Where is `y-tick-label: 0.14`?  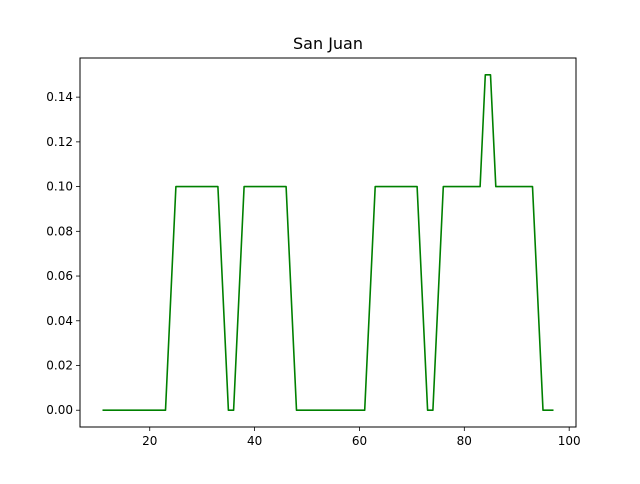
y-tick-label: 0.14 is located at coordinates (59, 97).